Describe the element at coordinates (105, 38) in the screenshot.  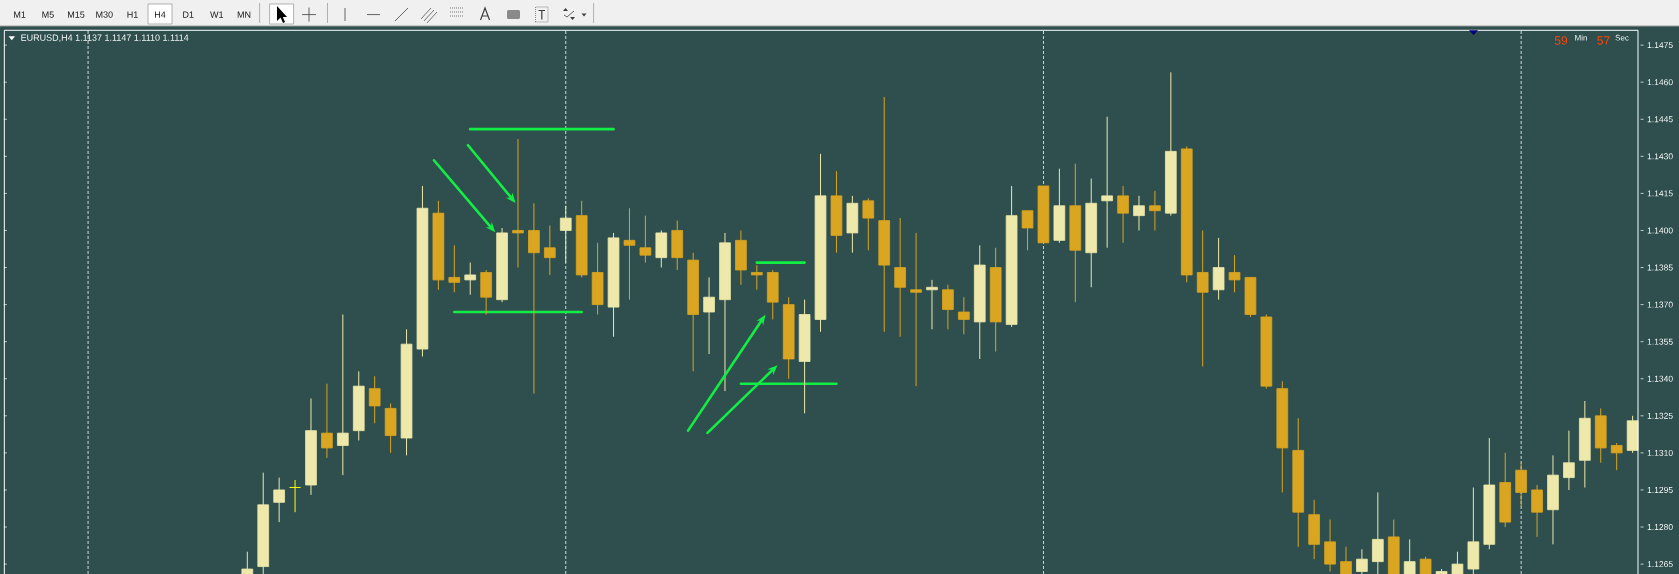
I see `chart-title: EURUSD,H4 1.1137 1.1147 1.1110 1.1114` at that location.